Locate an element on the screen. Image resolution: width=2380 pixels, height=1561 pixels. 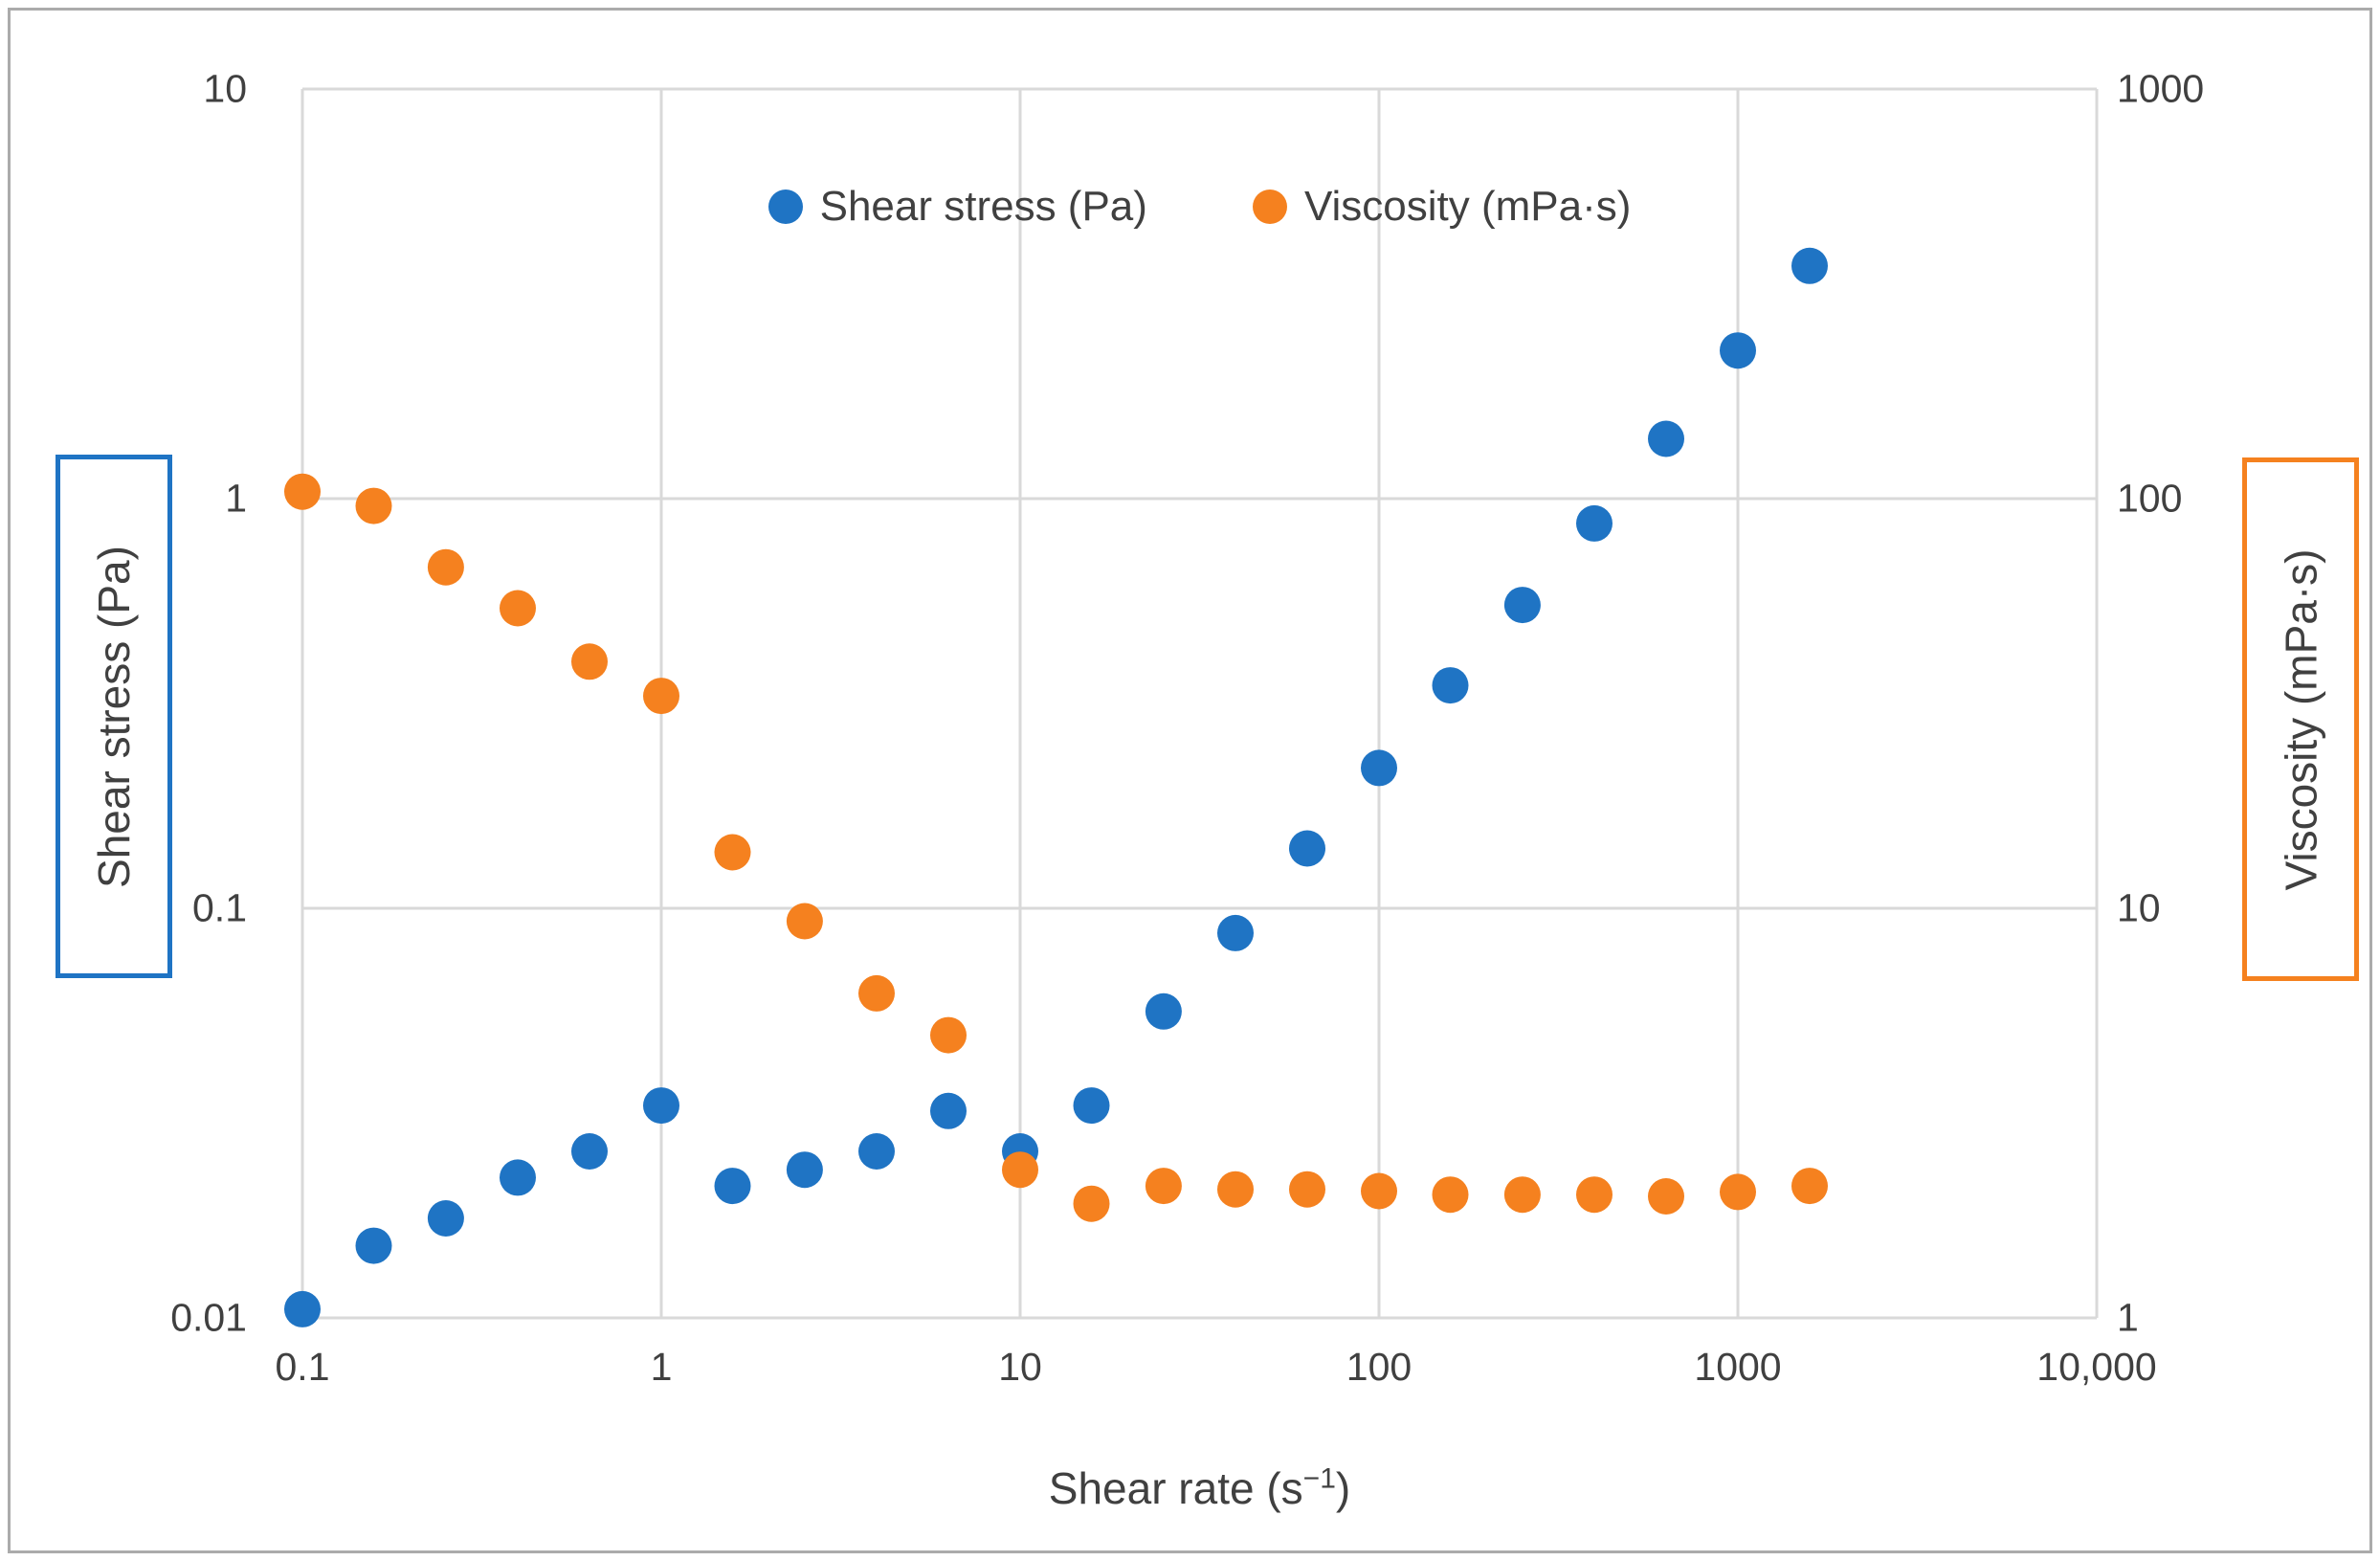
right-axis-title-box: Viscosity (mPa·s) is located at coordinates (2300, 719).